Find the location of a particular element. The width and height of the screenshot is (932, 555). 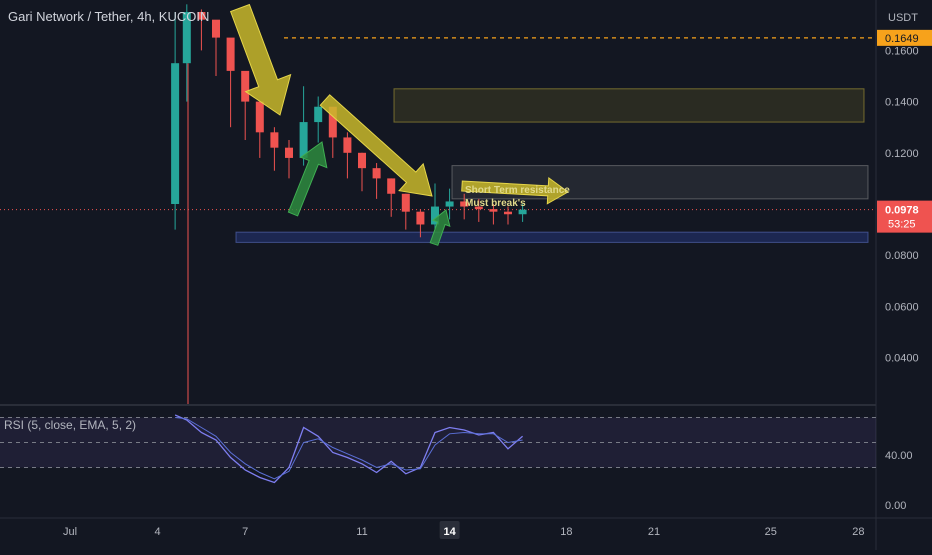

price-tick-label: 0.1600 is located at coordinates (902, 51).